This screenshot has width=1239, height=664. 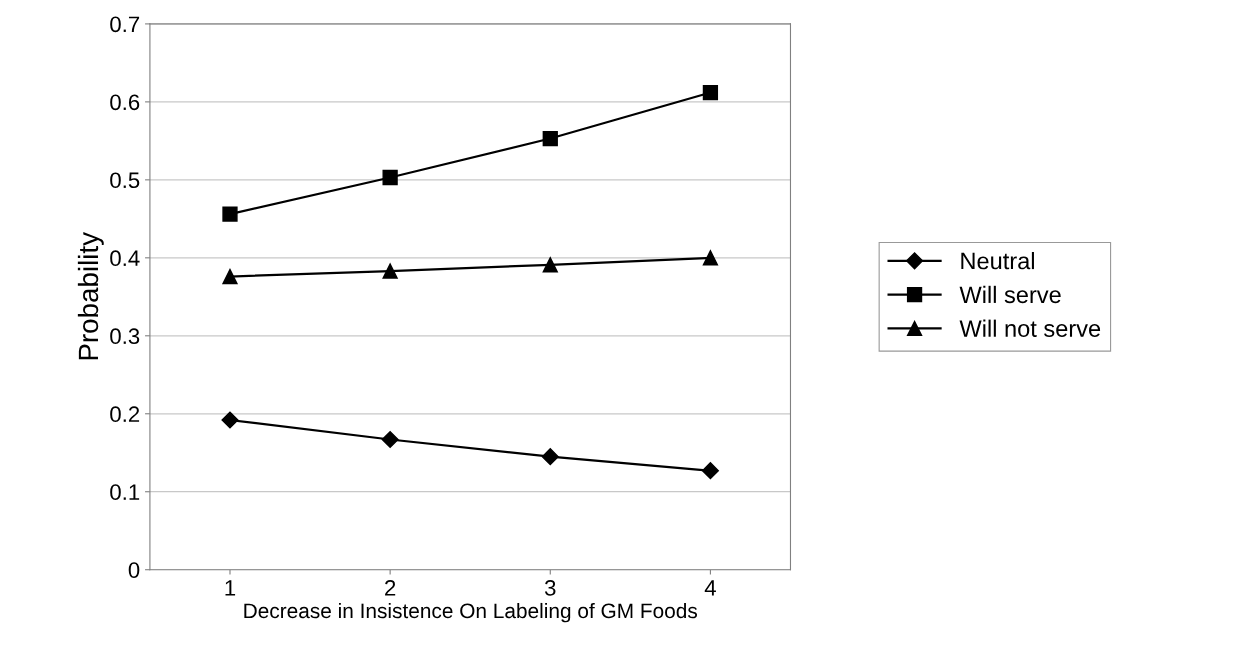 I want to click on x-tick-label: 1, so click(x=230, y=588).